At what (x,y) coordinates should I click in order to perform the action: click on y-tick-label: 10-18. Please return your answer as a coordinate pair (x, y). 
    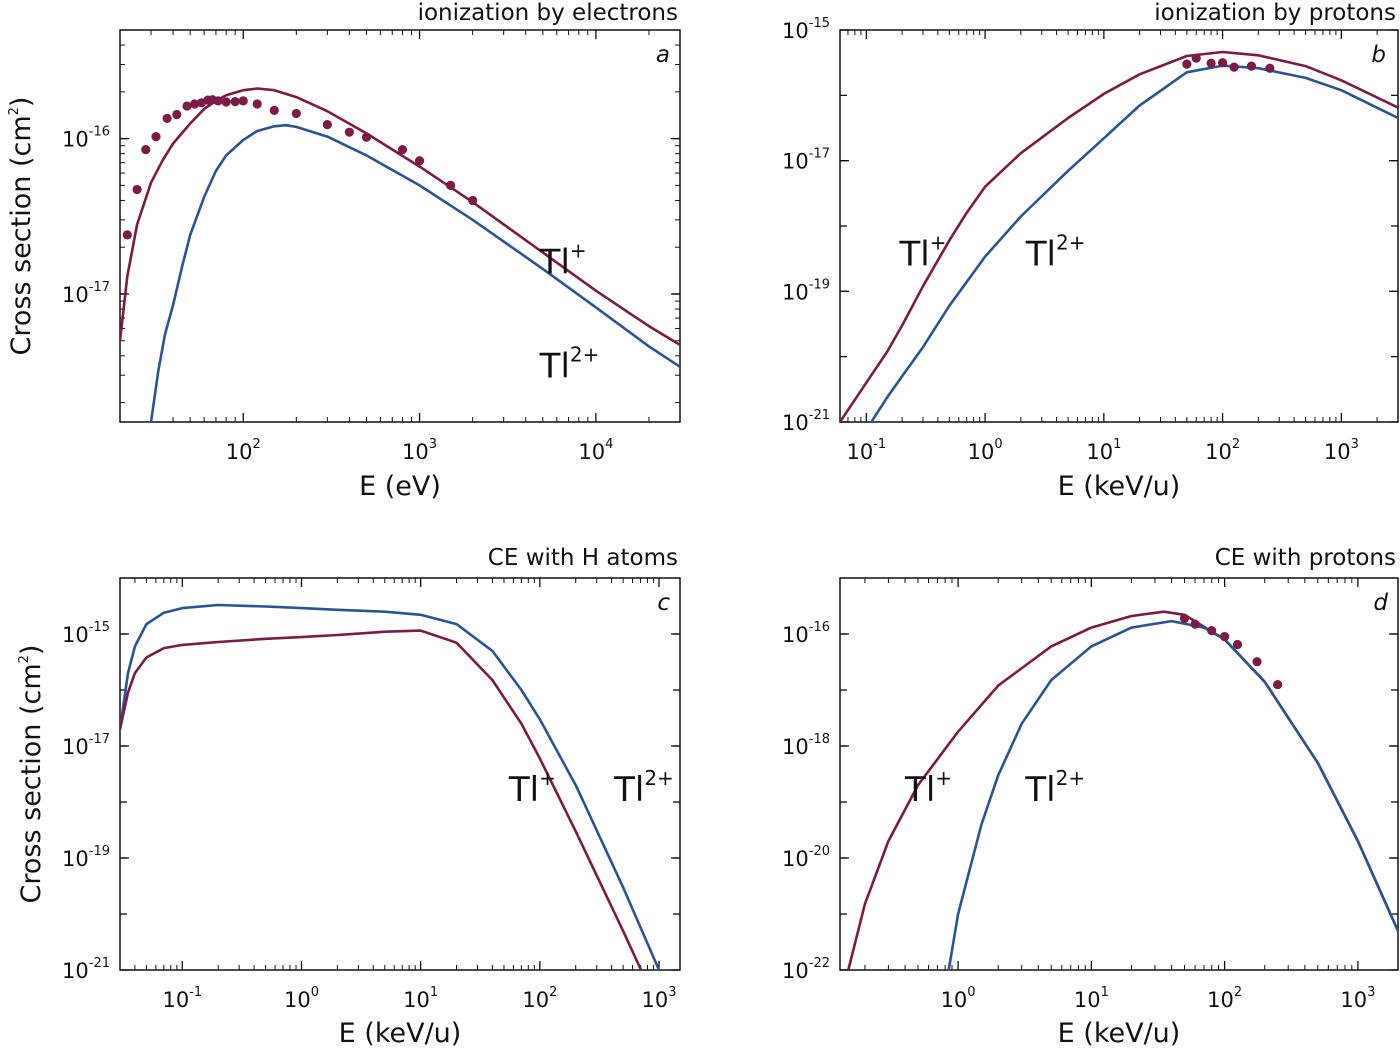
    Looking at the image, I should click on (806, 745).